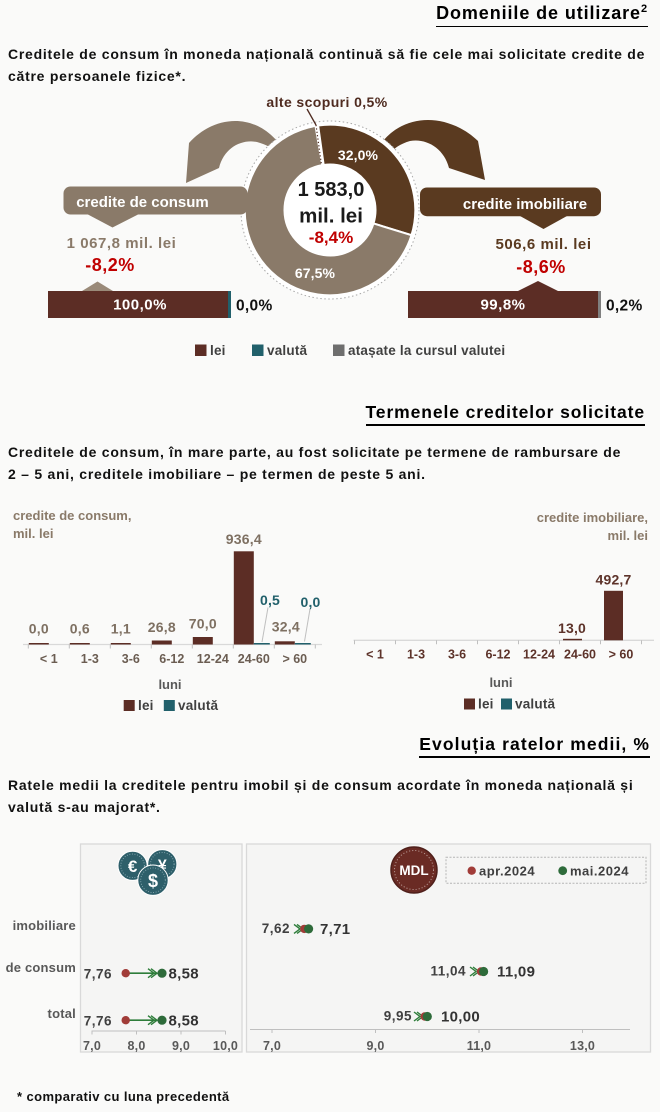 The height and width of the screenshot is (1112, 660). I want to click on svg-text: -8,4%, so click(331, 237).